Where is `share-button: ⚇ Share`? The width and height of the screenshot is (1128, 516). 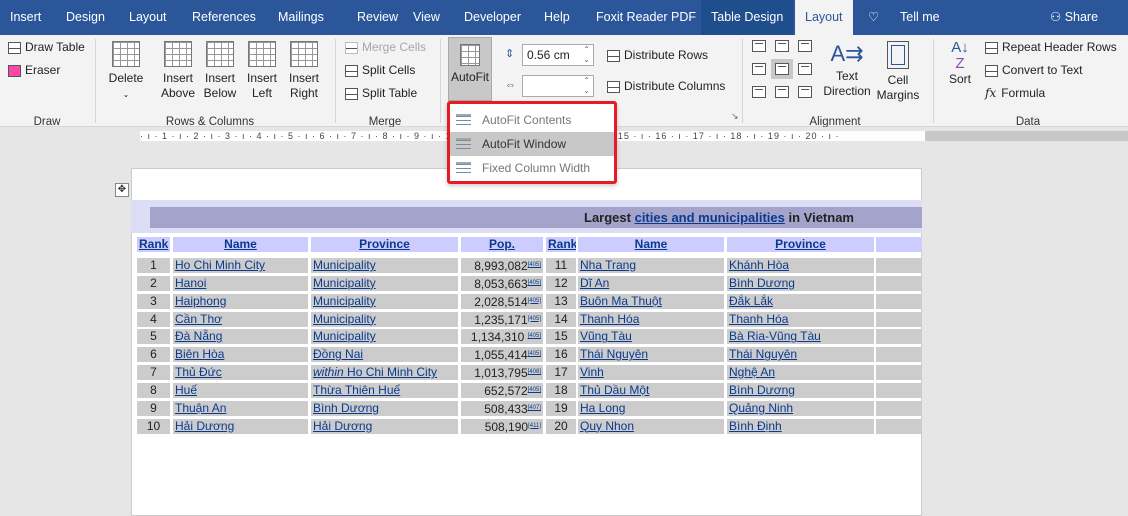
share-button: ⚇ Share is located at coordinates (1074, 17).